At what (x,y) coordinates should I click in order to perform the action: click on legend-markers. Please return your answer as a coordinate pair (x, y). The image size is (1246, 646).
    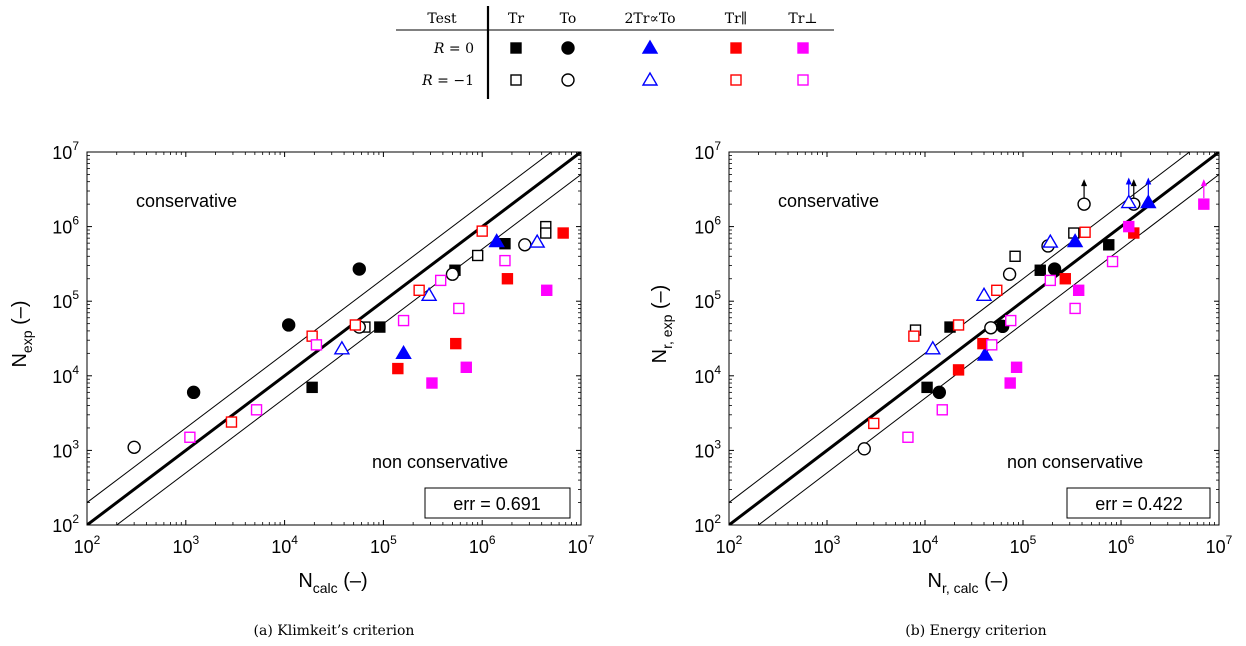
    Looking at the image, I should click on (659, 63).